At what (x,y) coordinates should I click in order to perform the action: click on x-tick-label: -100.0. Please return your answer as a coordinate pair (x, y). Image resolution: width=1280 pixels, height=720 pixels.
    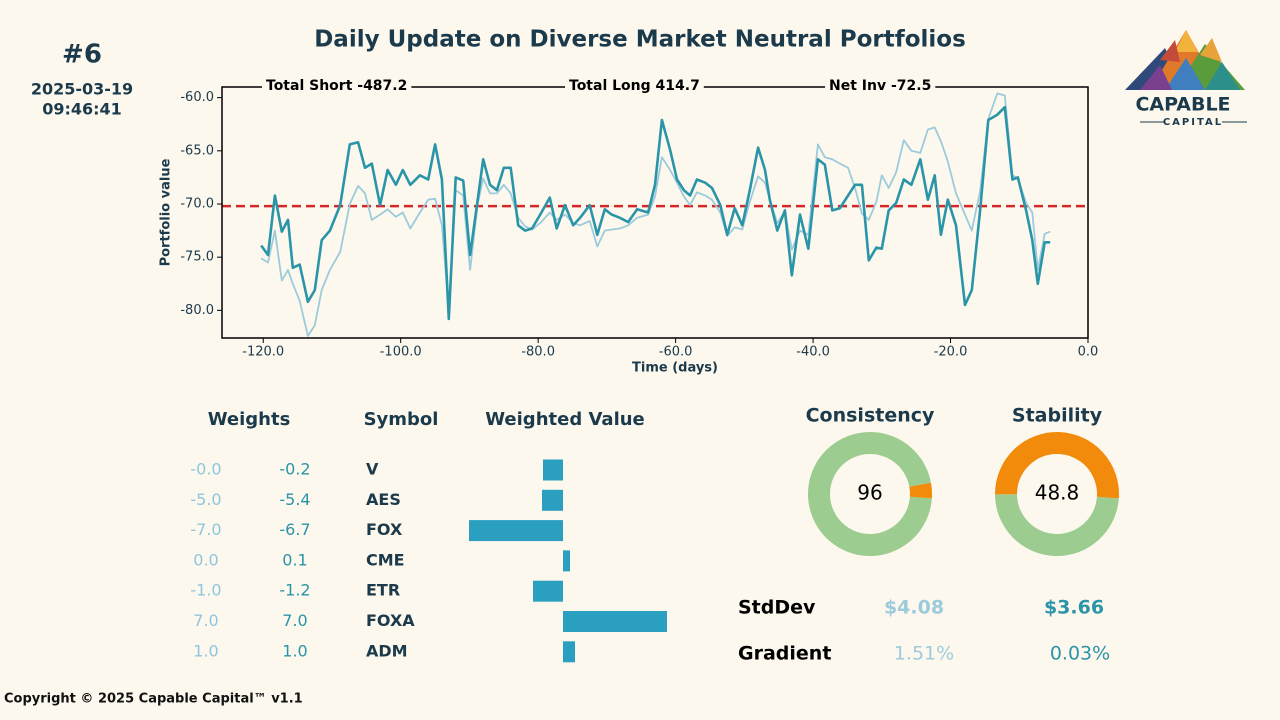
    Looking at the image, I should click on (401, 352).